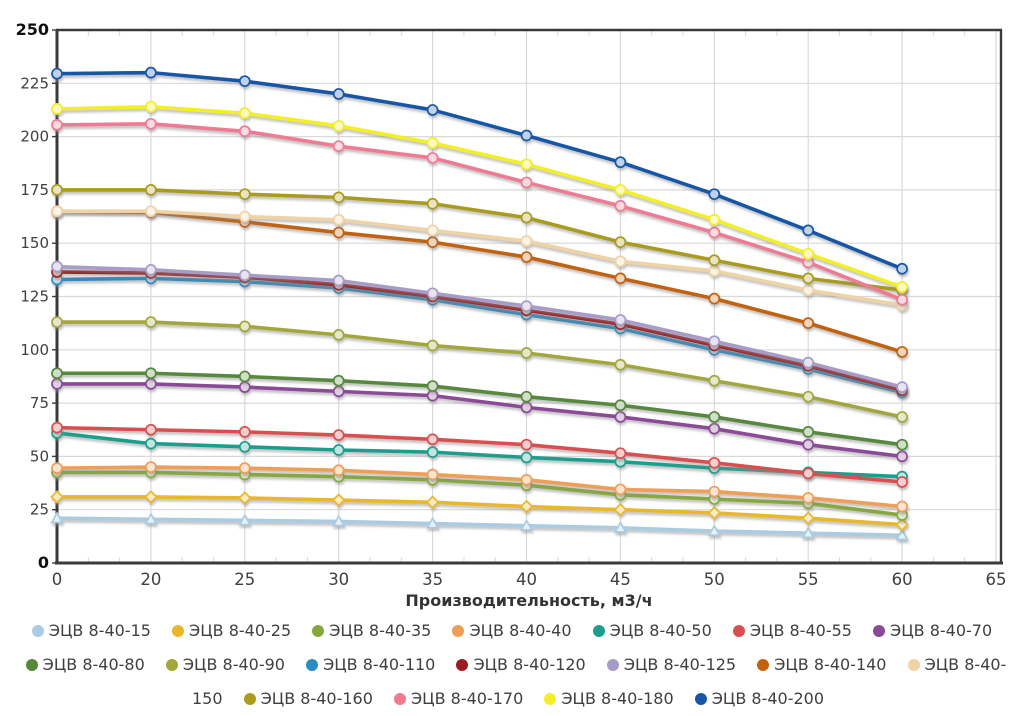 The width and height of the screenshot is (1024, 716). Describe the element at coordinates (308, 698) in the screenshot. I see `legend-item-15: ЭЦВ 8-40-160` at that location.